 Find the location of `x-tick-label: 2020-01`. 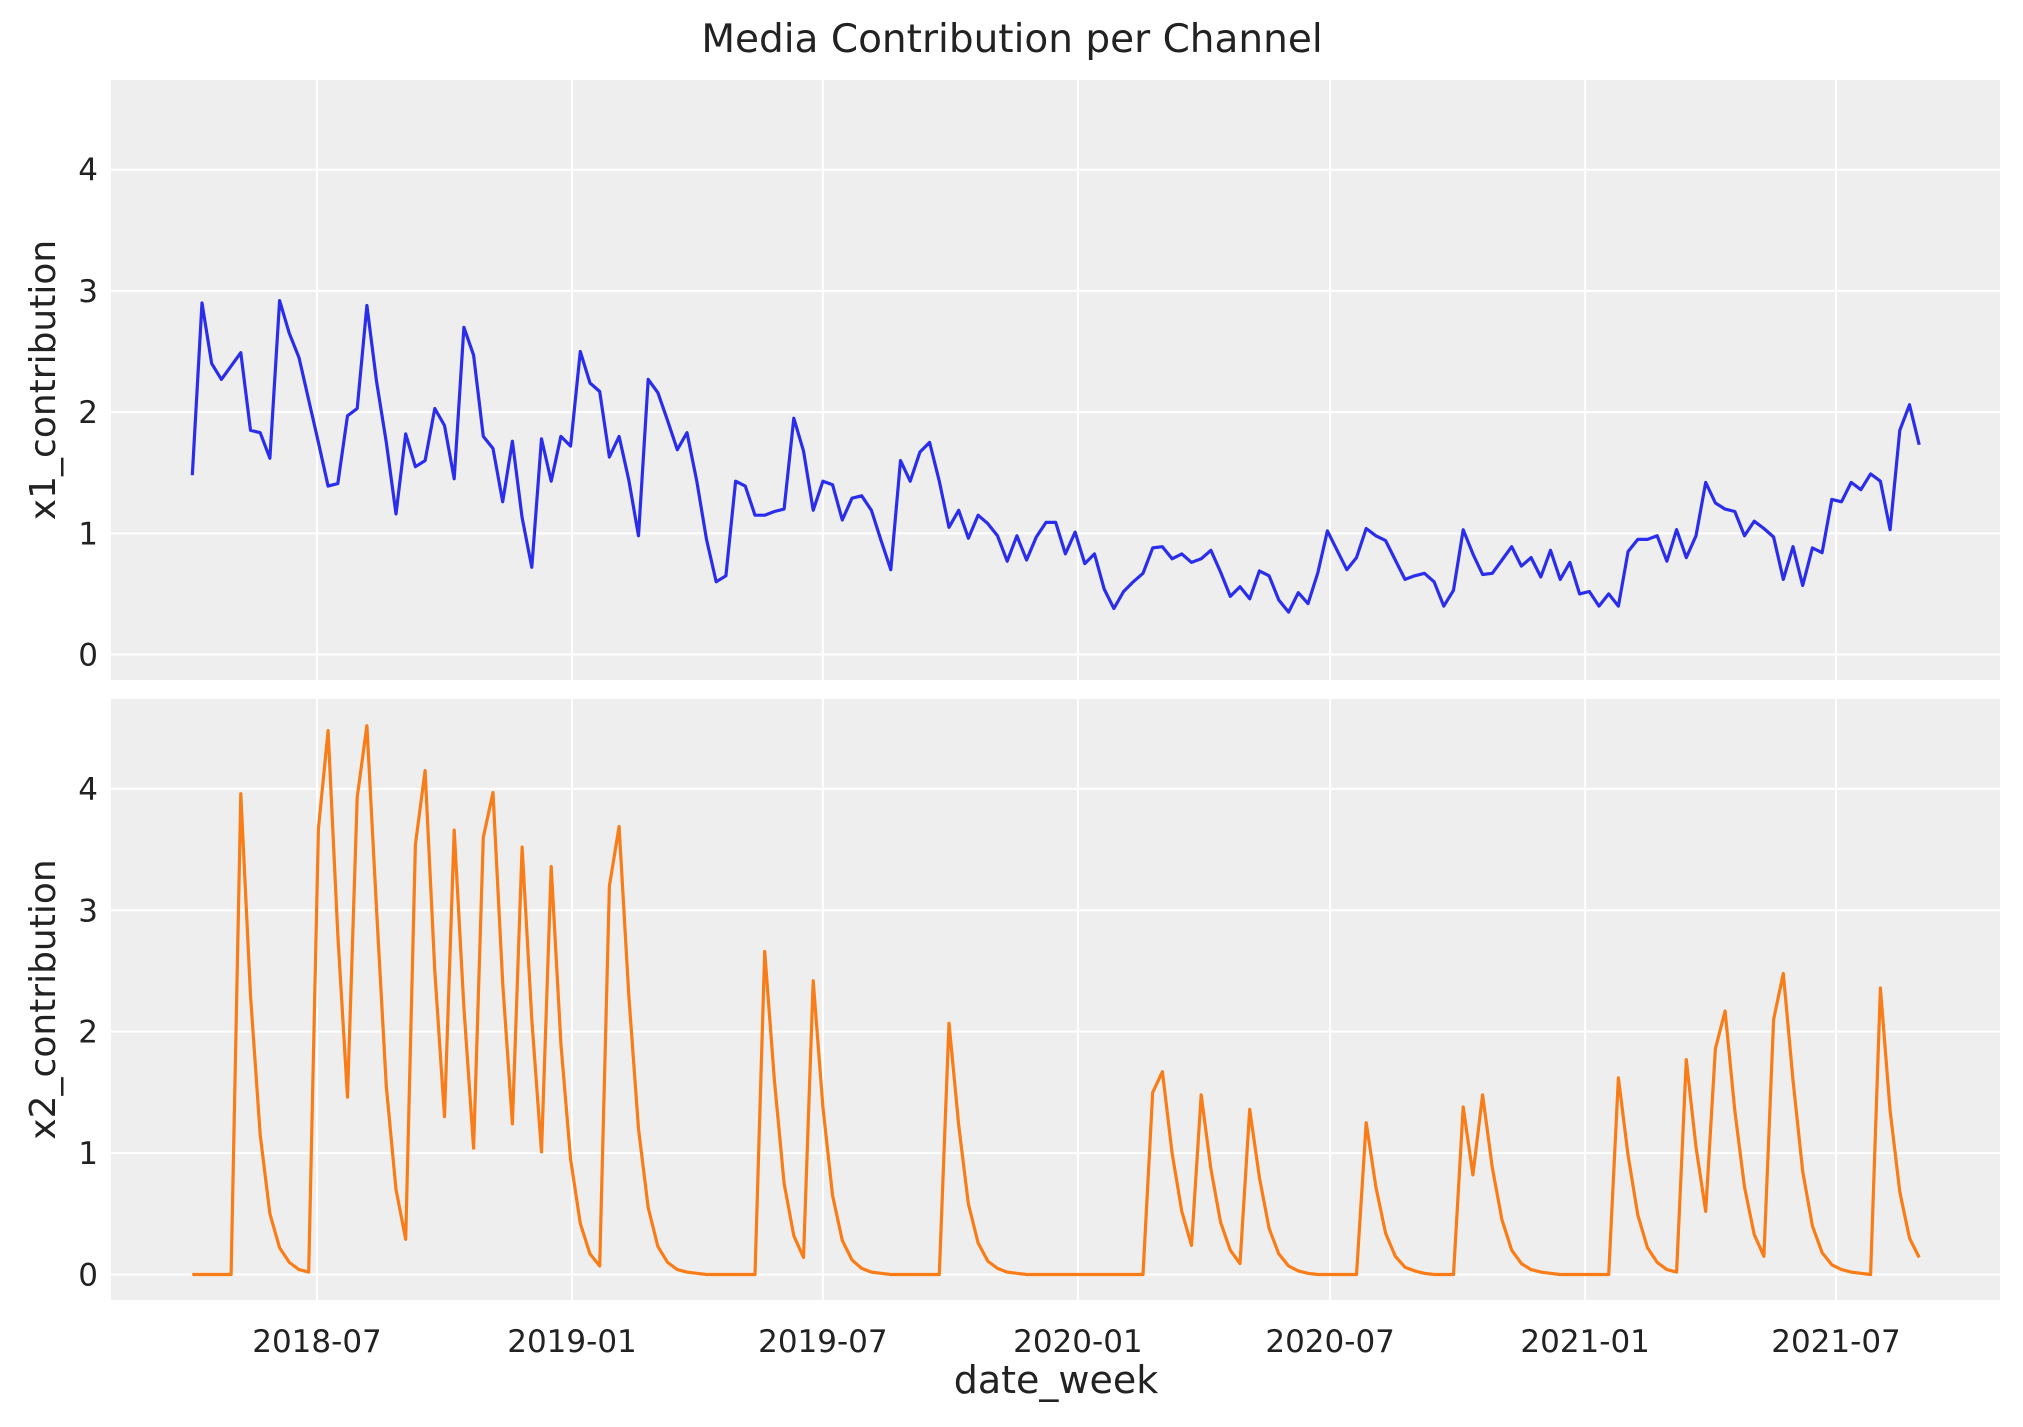

x-tick-label: 2020-01 is located at coordinates (1078, 1342).